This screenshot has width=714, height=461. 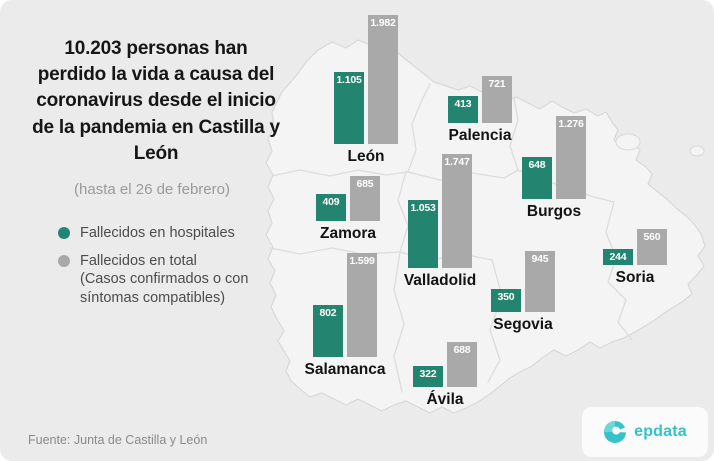 What do you see at coordinates (349, 108) in the screenshot?
I see `bar-hospital-deaths: 1.105` at bounding box center [349, 108].